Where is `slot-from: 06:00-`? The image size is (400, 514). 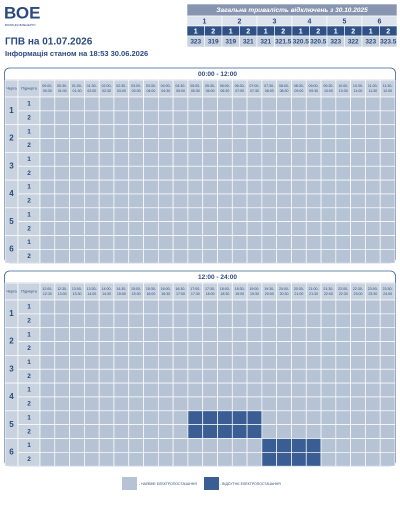 slot-from: 06:00- is located at coordinates (225, 86).